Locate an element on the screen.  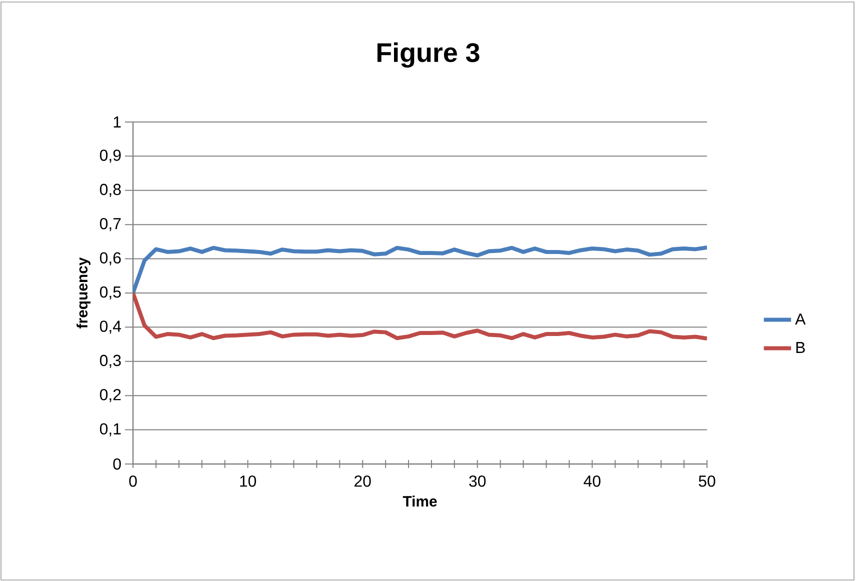
x-tick-label: 0 is located at coordinates (133, 481).